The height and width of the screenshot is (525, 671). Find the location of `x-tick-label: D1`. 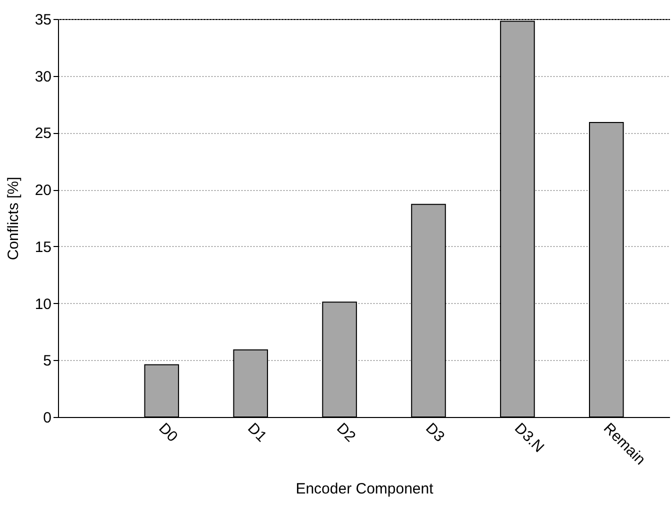

x-tick-label: D1 is located at coordinates (257, 433).